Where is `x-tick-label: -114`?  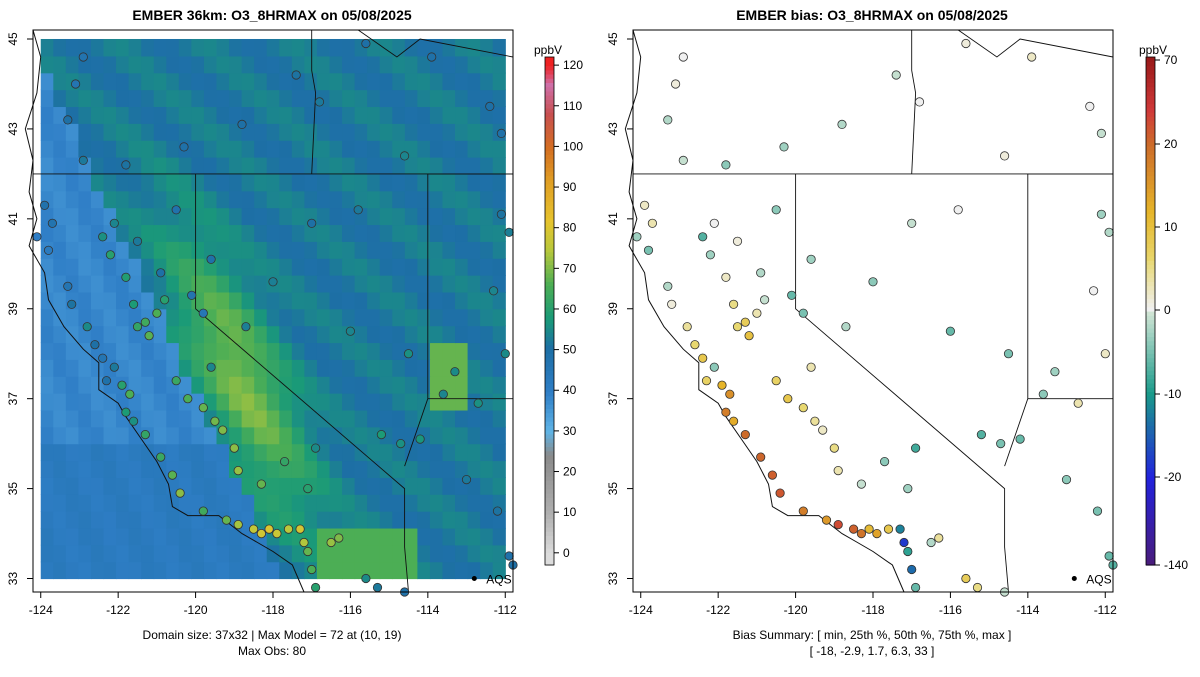 x-tick-label: -114 is located at coordinates (1027, 610).